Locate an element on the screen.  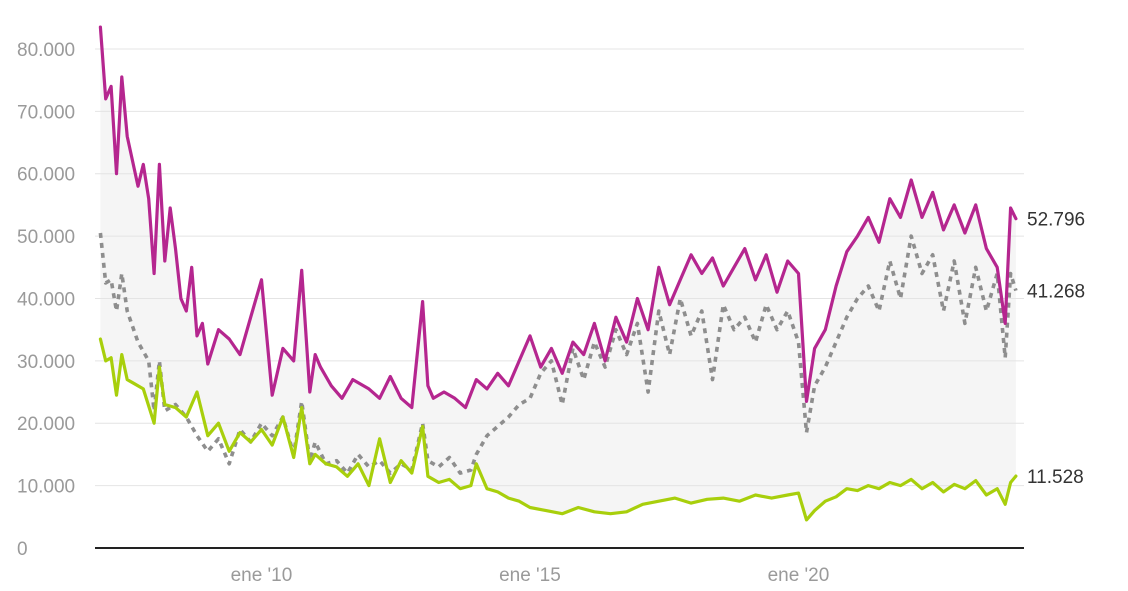
y-tick-label: 0 is located at coordinates (22, 549).